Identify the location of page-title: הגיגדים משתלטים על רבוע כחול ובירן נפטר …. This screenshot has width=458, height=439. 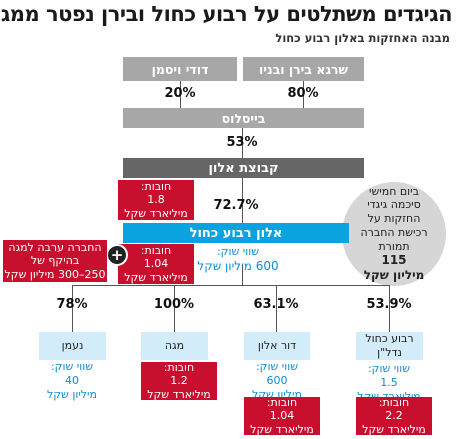
(226, 14).